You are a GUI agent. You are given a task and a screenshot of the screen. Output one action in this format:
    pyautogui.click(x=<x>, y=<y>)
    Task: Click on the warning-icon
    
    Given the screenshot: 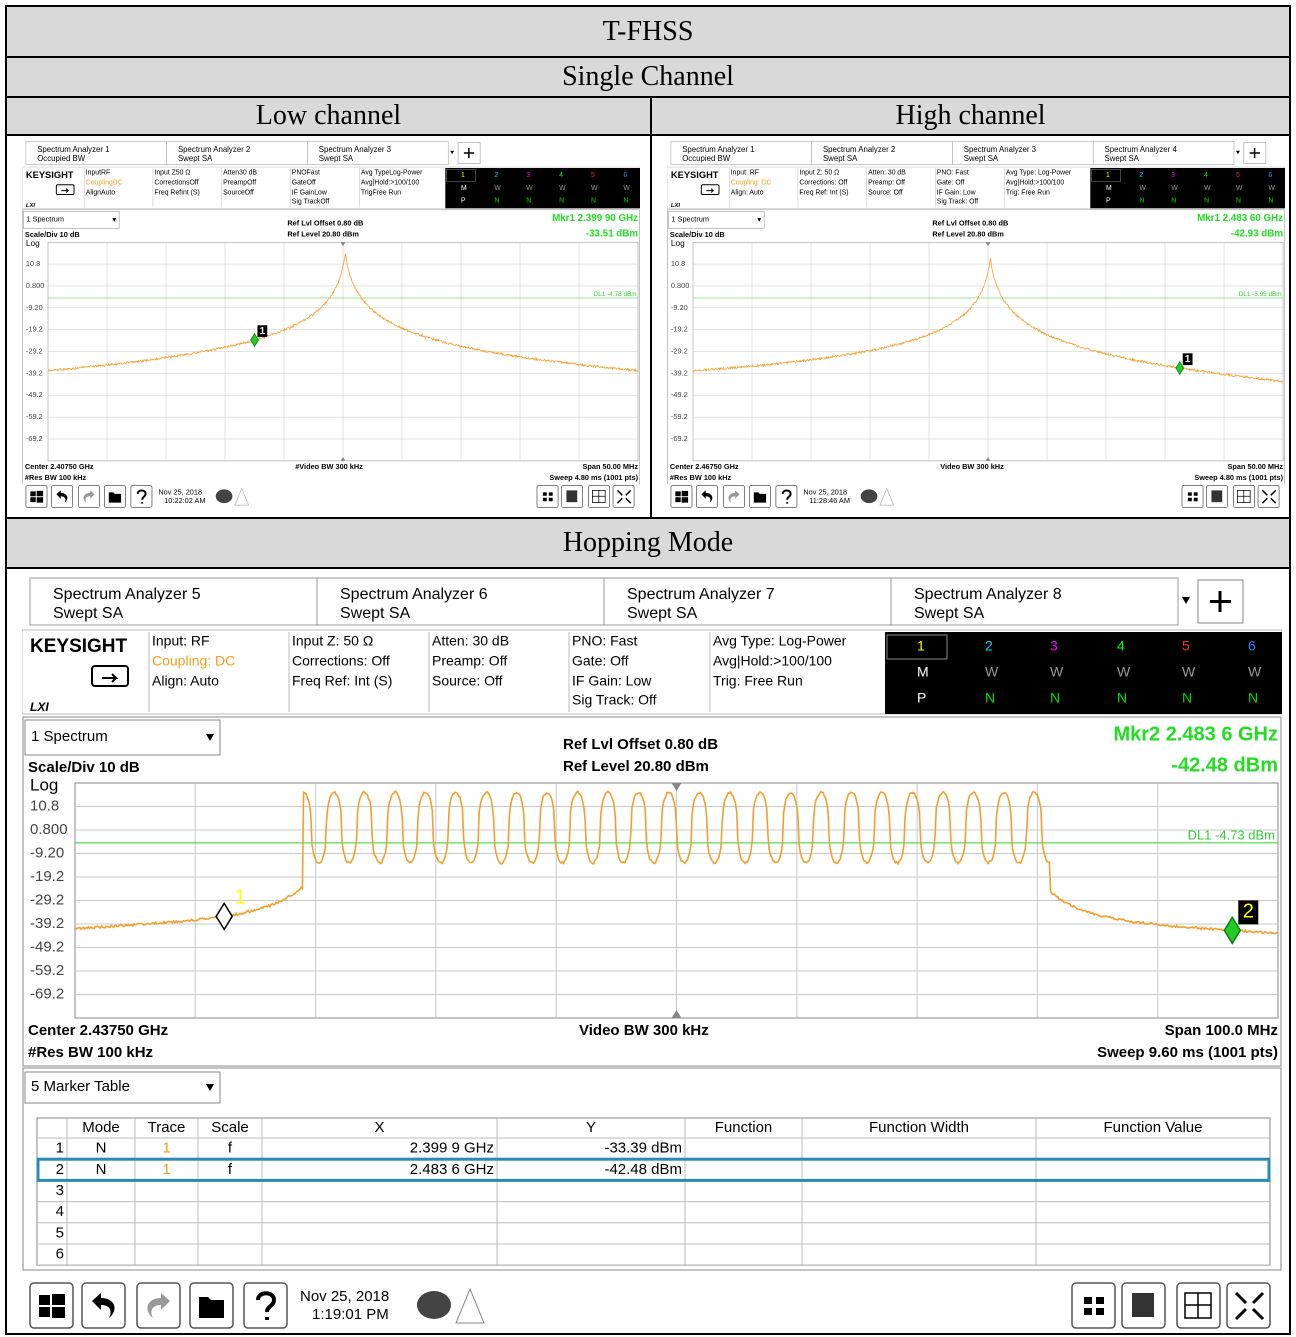 What is the action you would take?
    pyautogui.click(x=470, y=1305)
    